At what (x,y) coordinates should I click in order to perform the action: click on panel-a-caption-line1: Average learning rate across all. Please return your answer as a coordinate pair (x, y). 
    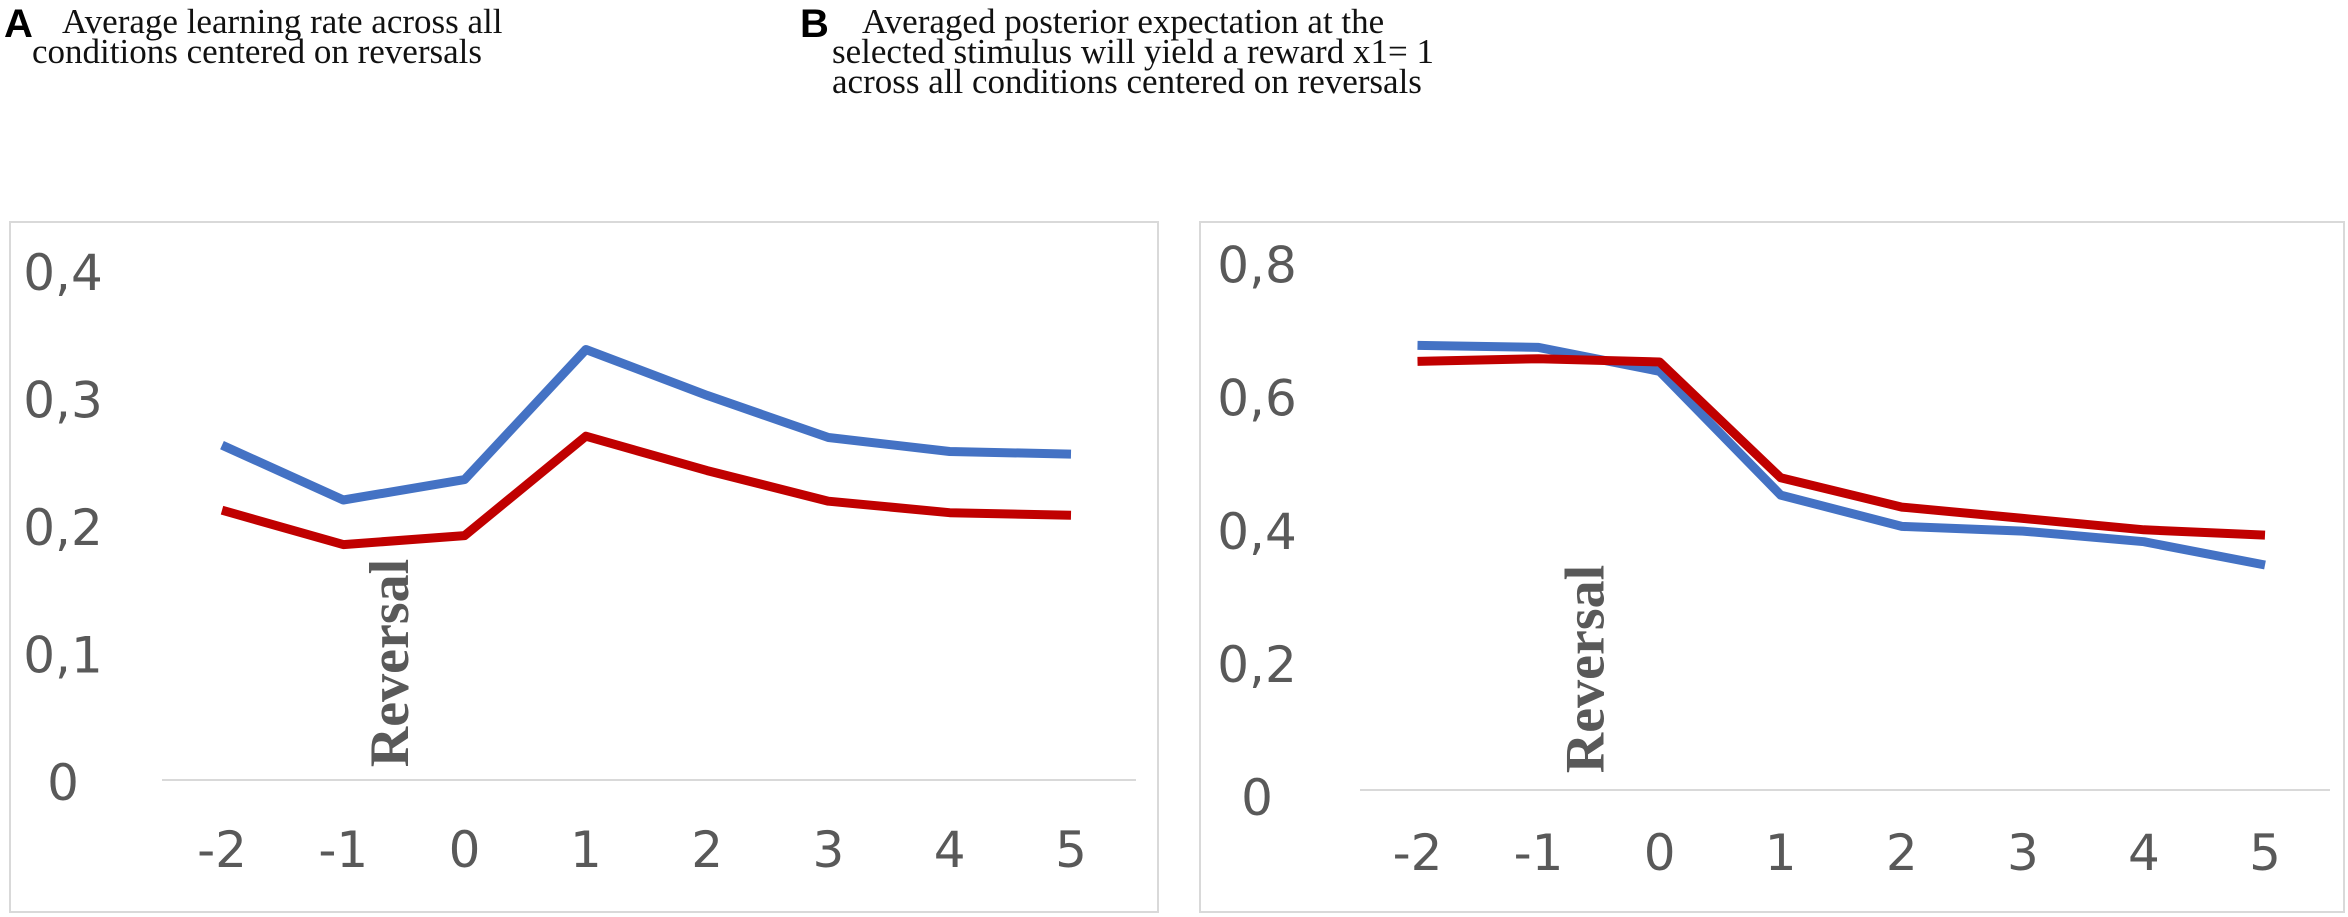
    Looking at the image, I should click on (282, 21).